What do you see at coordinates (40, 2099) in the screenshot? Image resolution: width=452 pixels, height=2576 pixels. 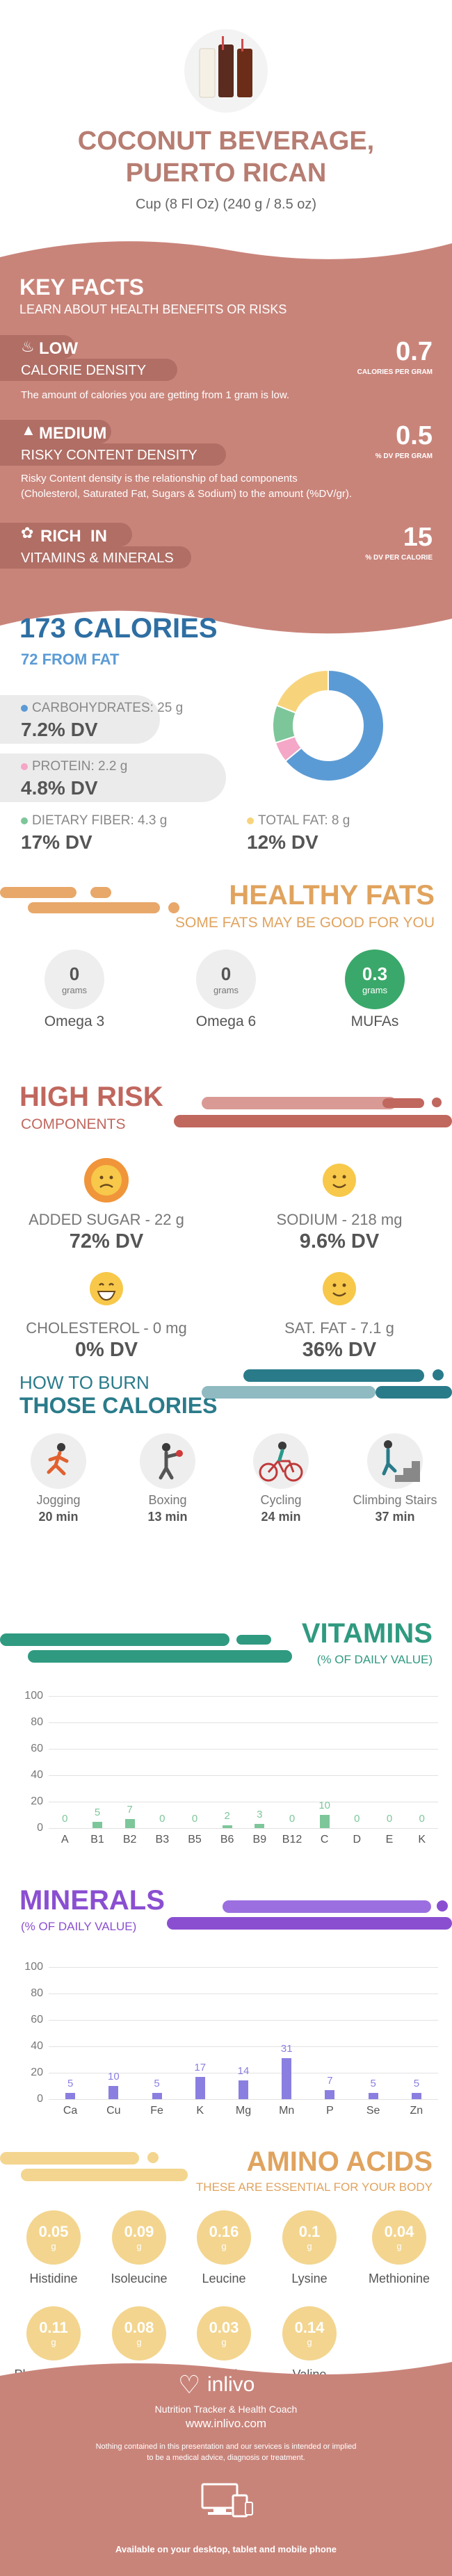 I see `minerals-y-tick-label: 0` at bounding box center [40, 2099].